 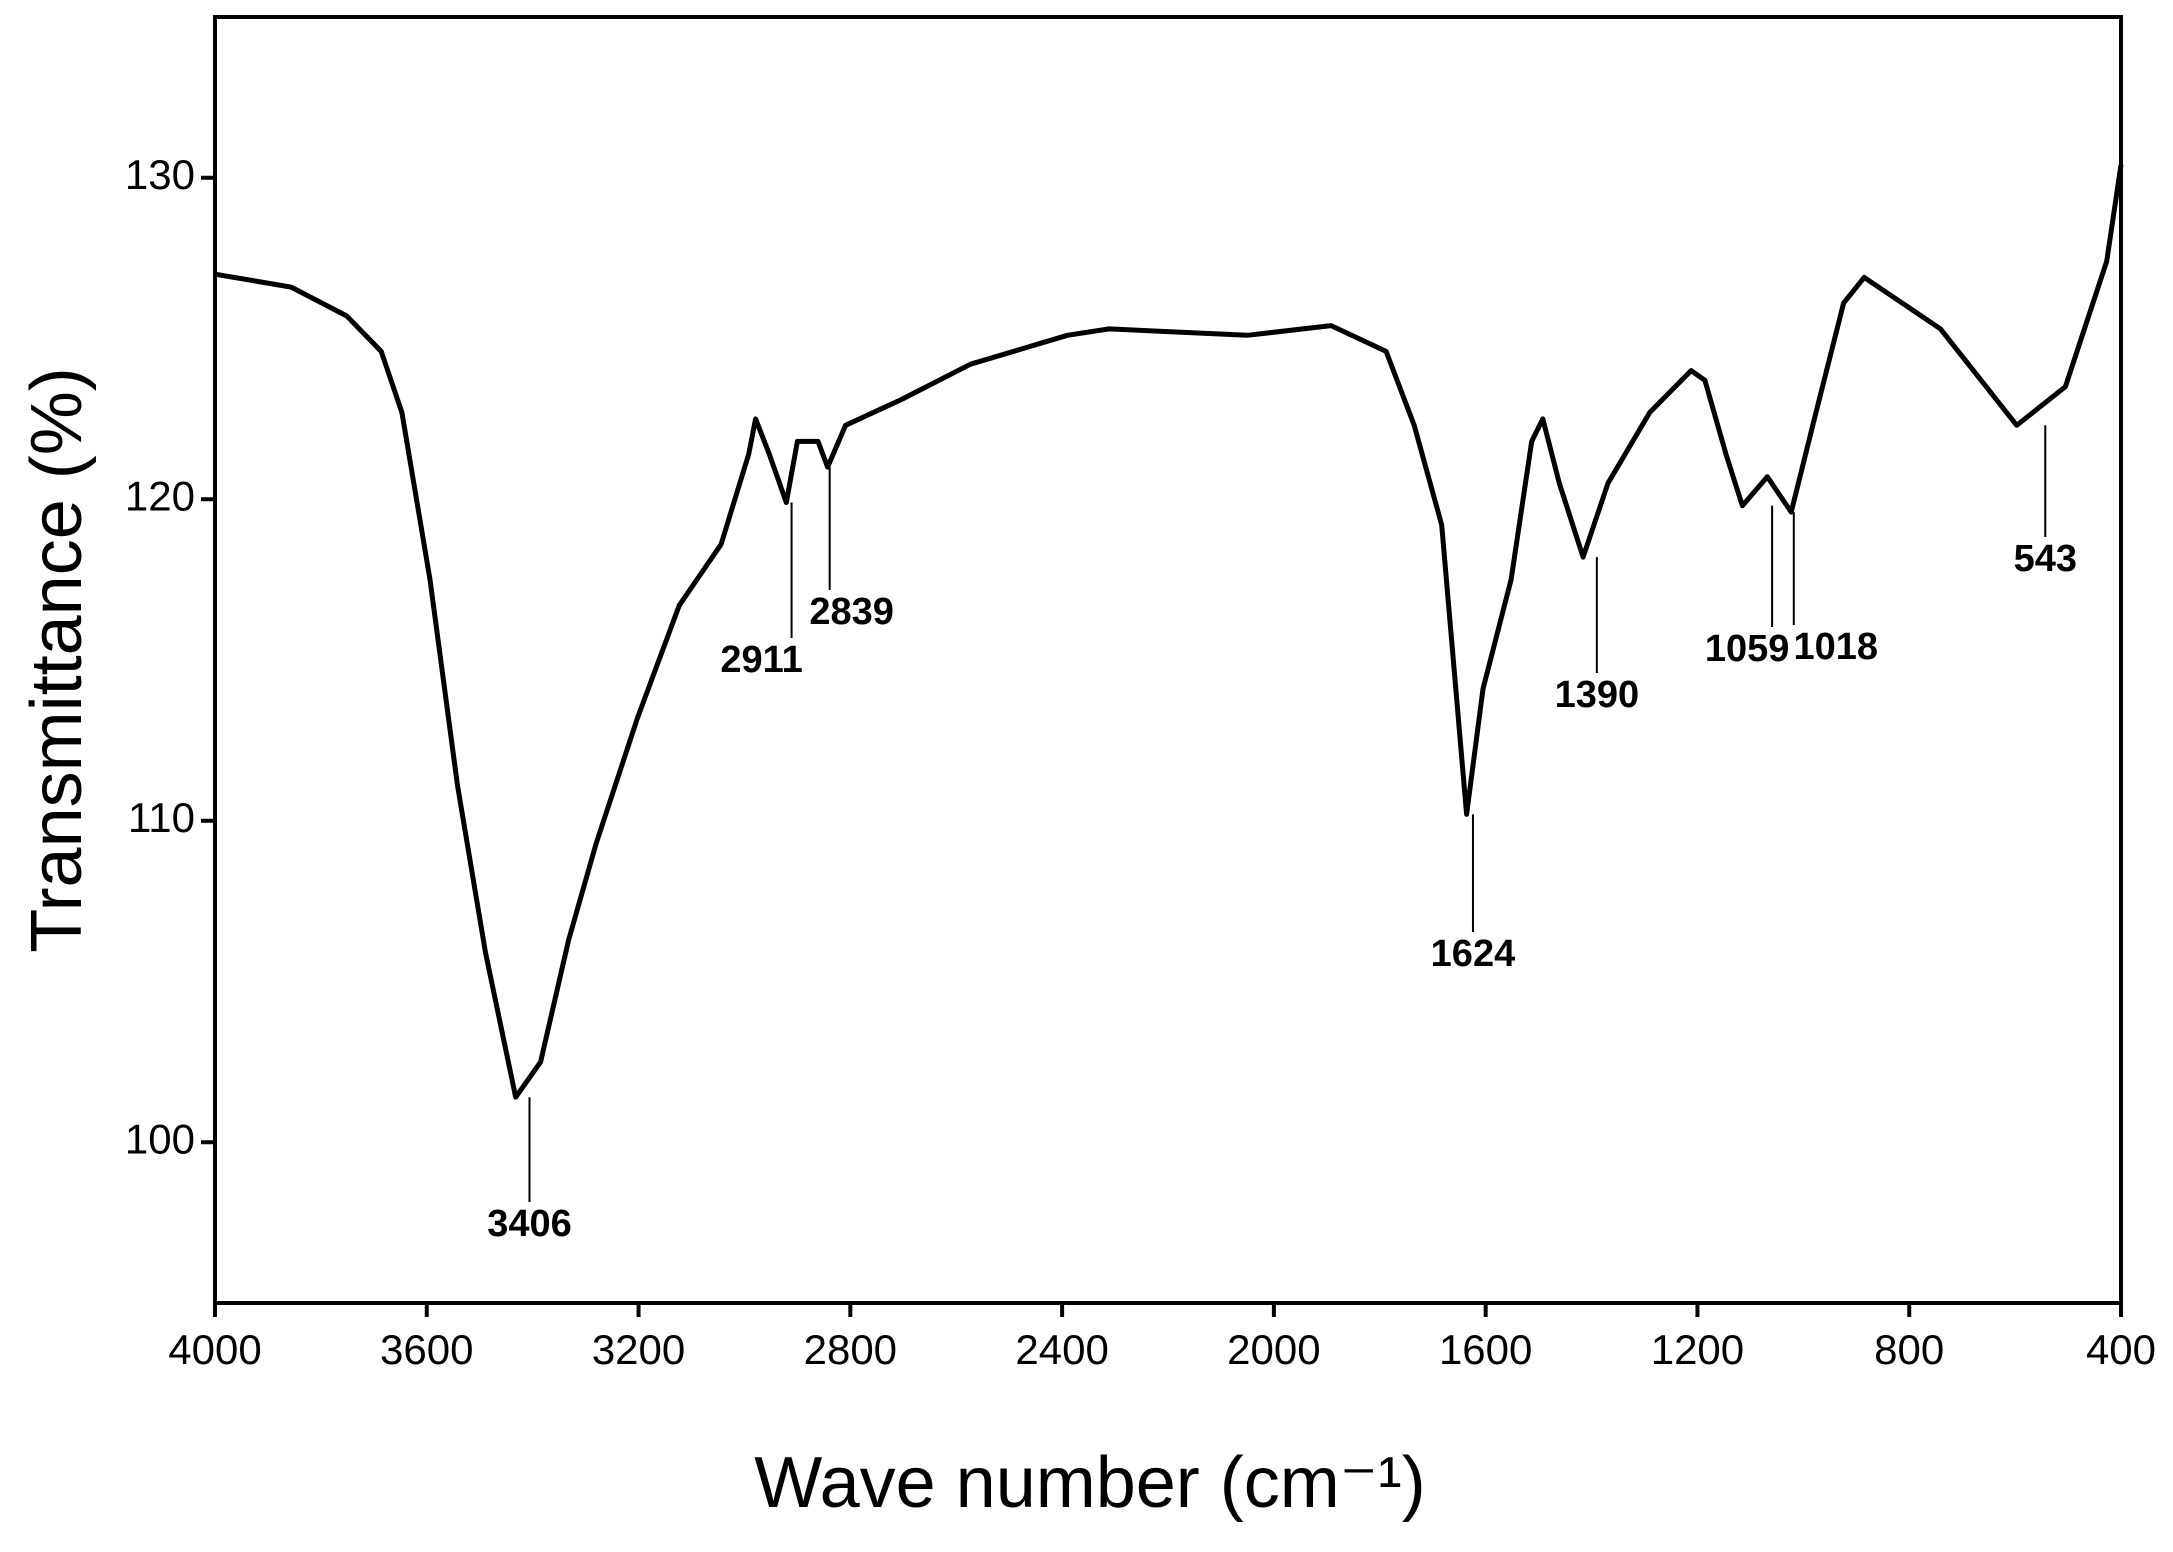 What do you see at coordinates (851, 612) in the screenshot?
I see `peak-label: 2839` at bounding box center [851, 612].